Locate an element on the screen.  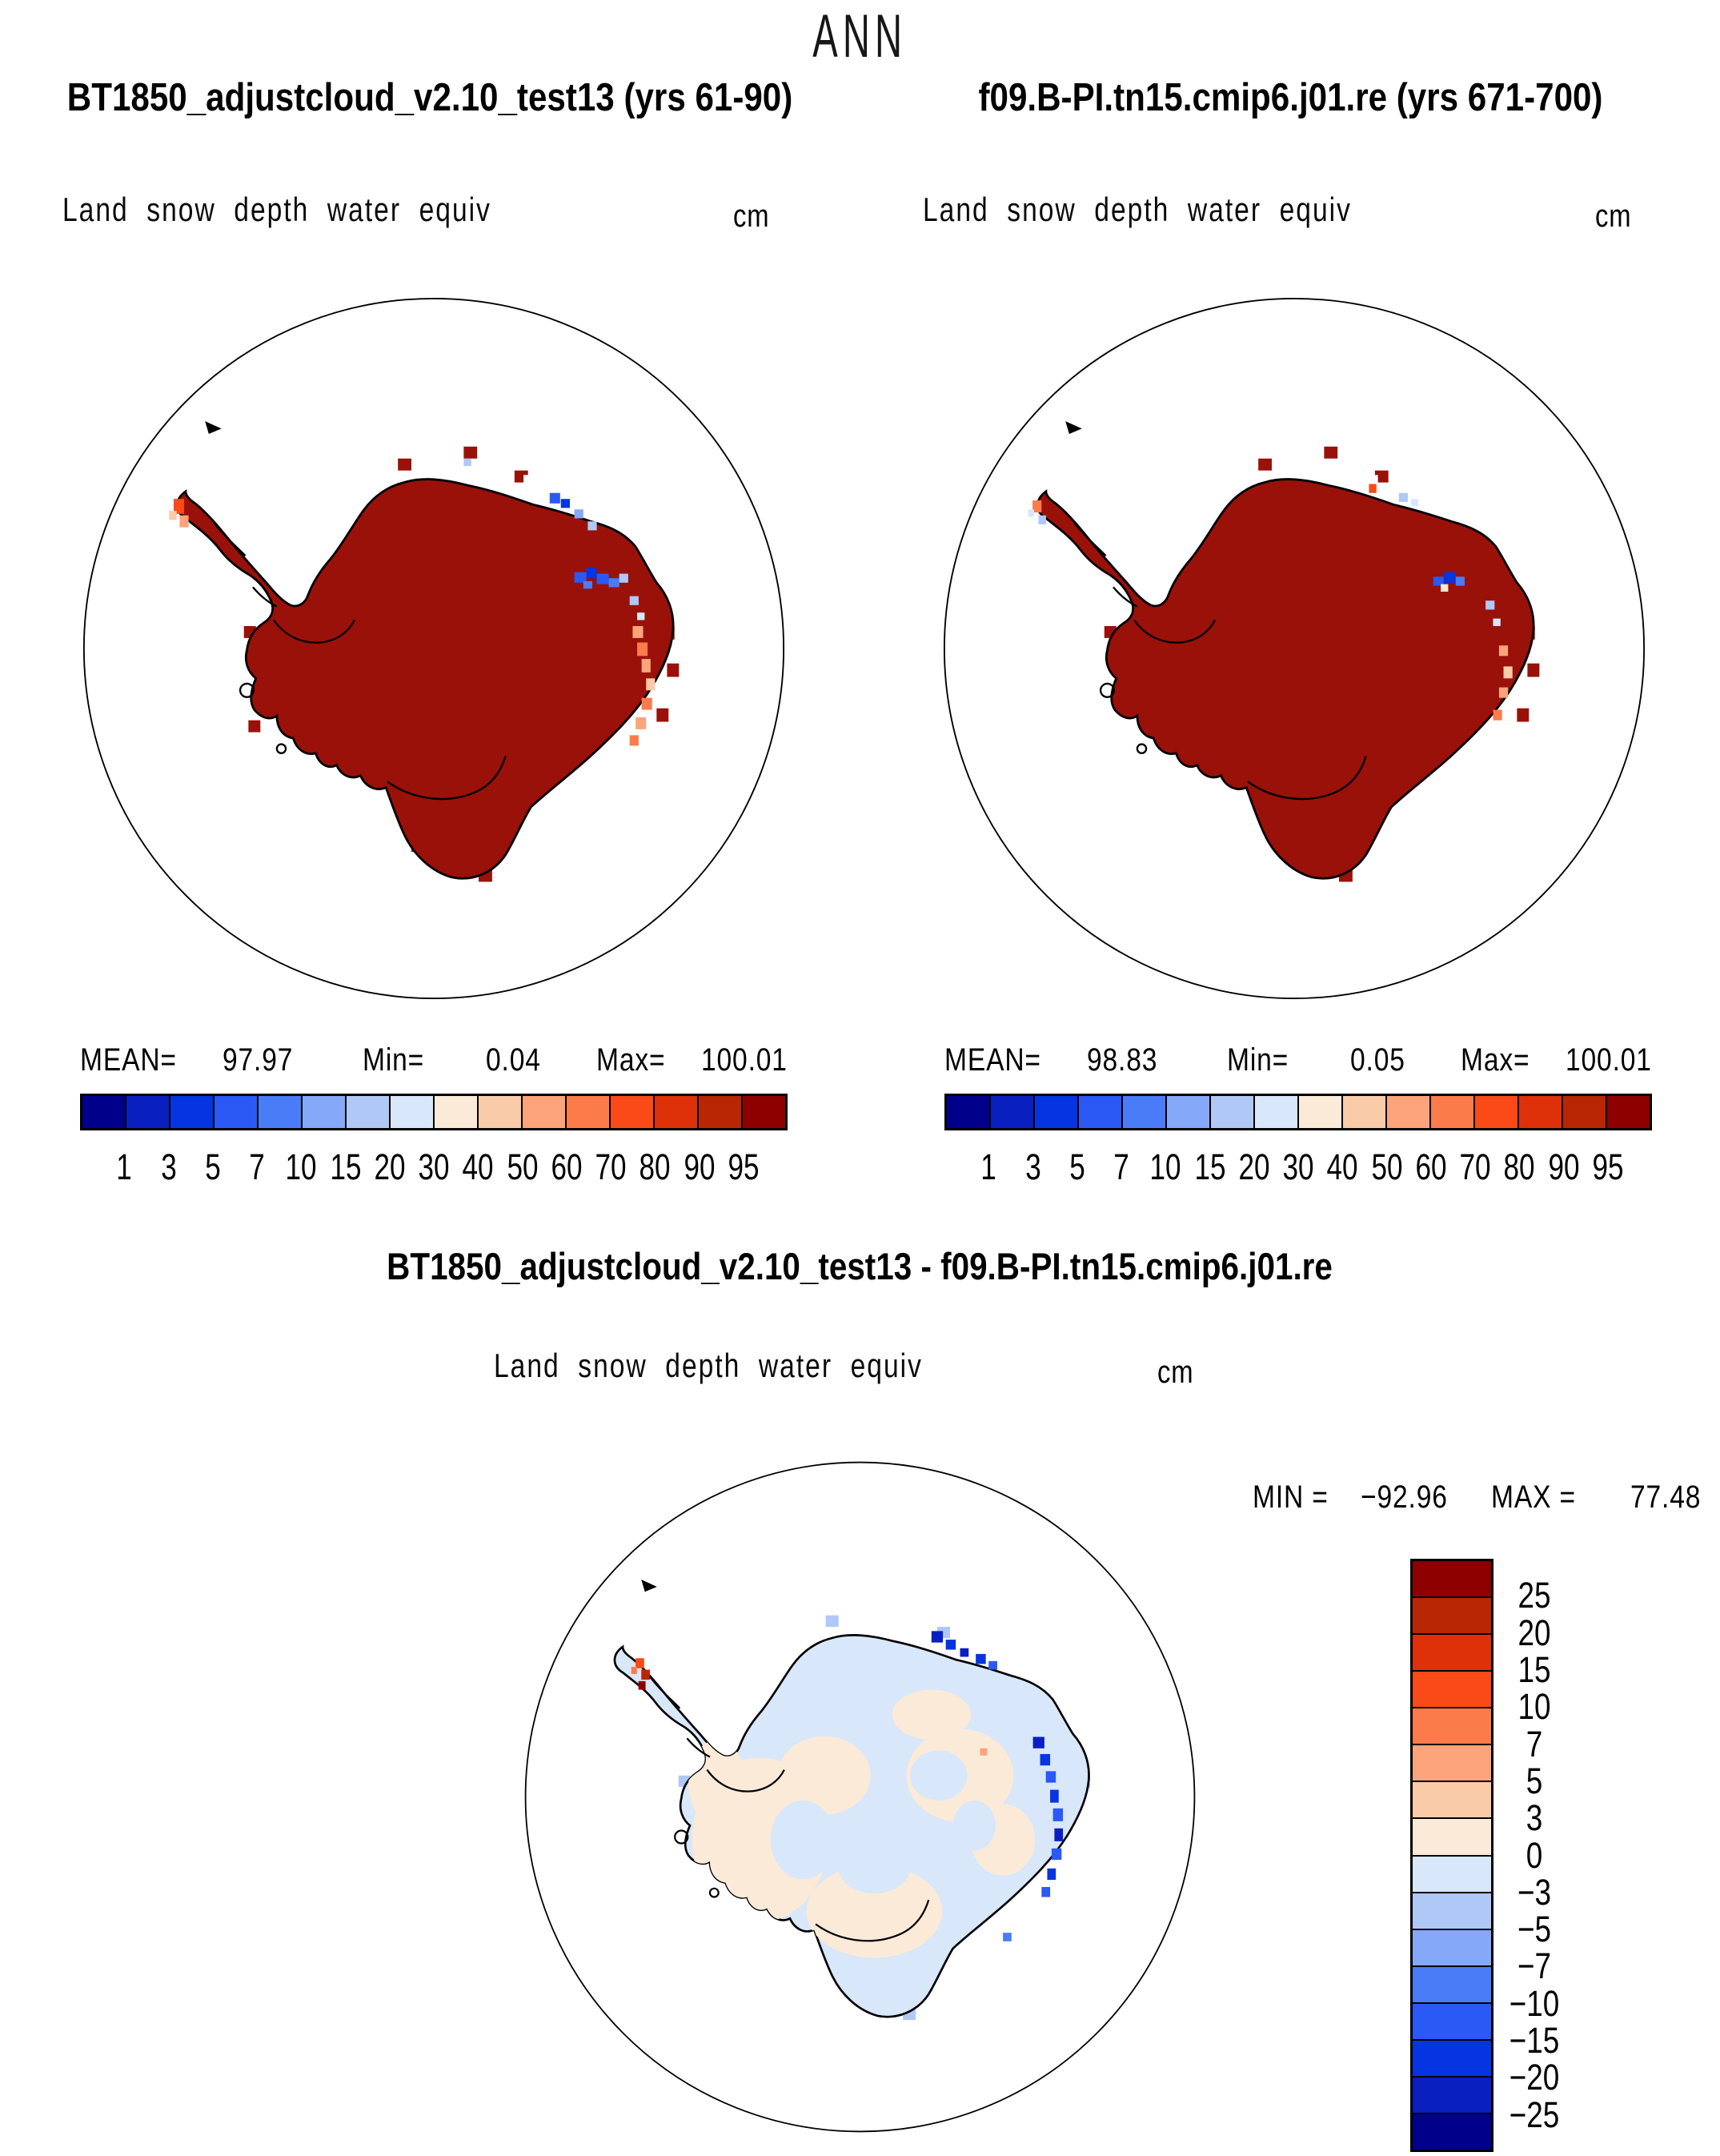
plot-title-text: ANN is located at coordinates (860, 36).